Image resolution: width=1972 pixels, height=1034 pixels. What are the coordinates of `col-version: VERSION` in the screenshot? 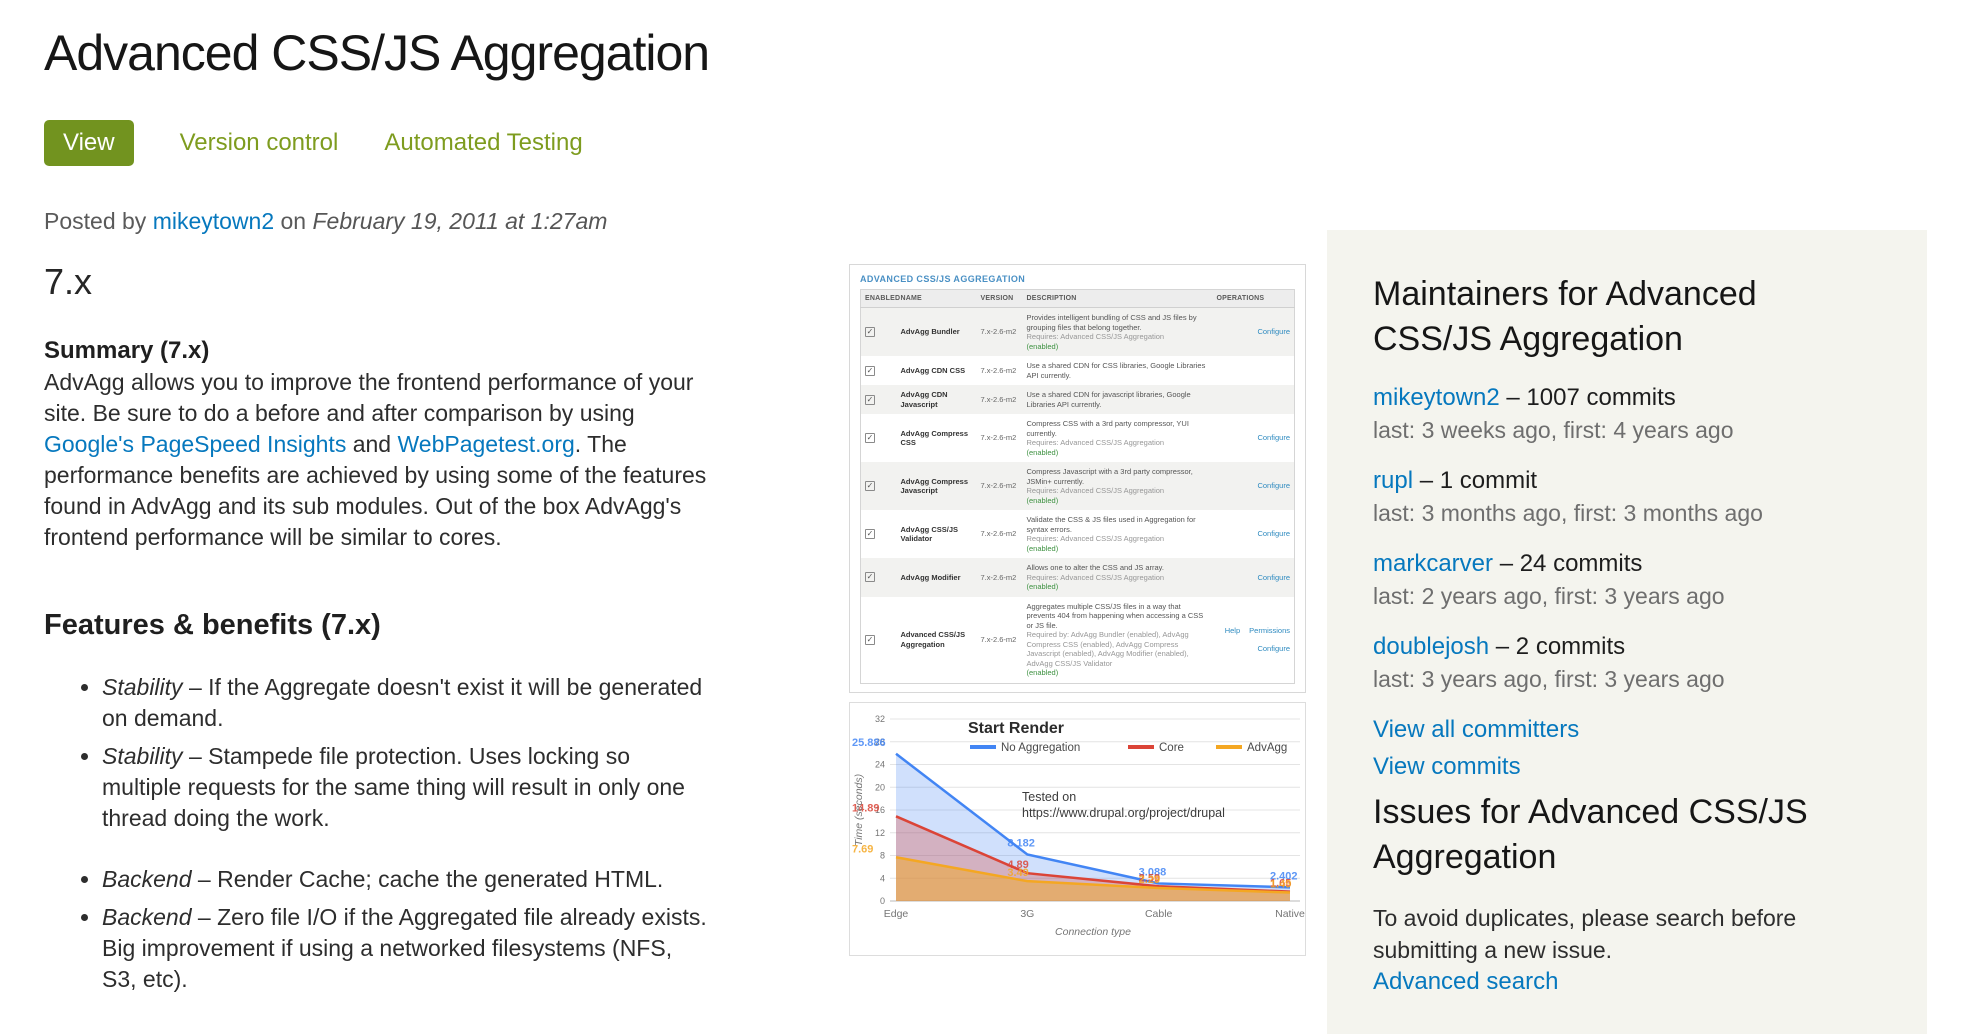 It's located at (999, 298).